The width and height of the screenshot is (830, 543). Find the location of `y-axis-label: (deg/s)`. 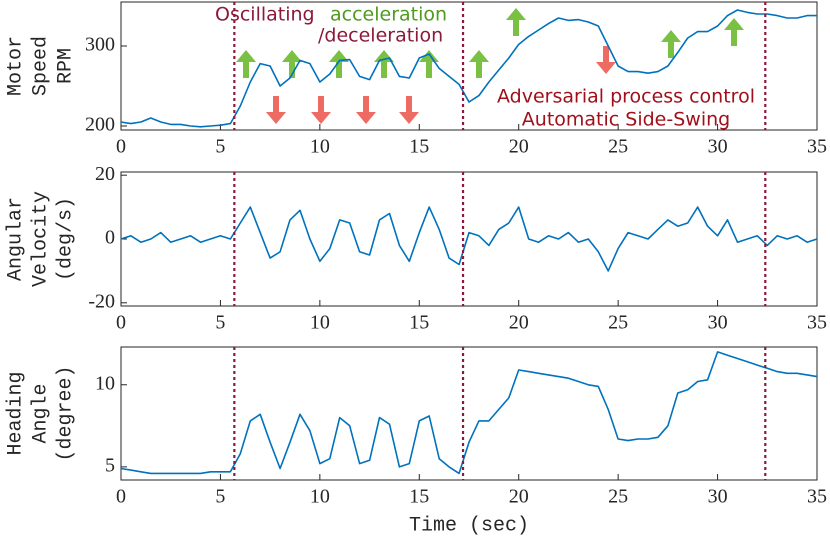

y-axis-label: (deg/s) is located at coordinates (65, 239).